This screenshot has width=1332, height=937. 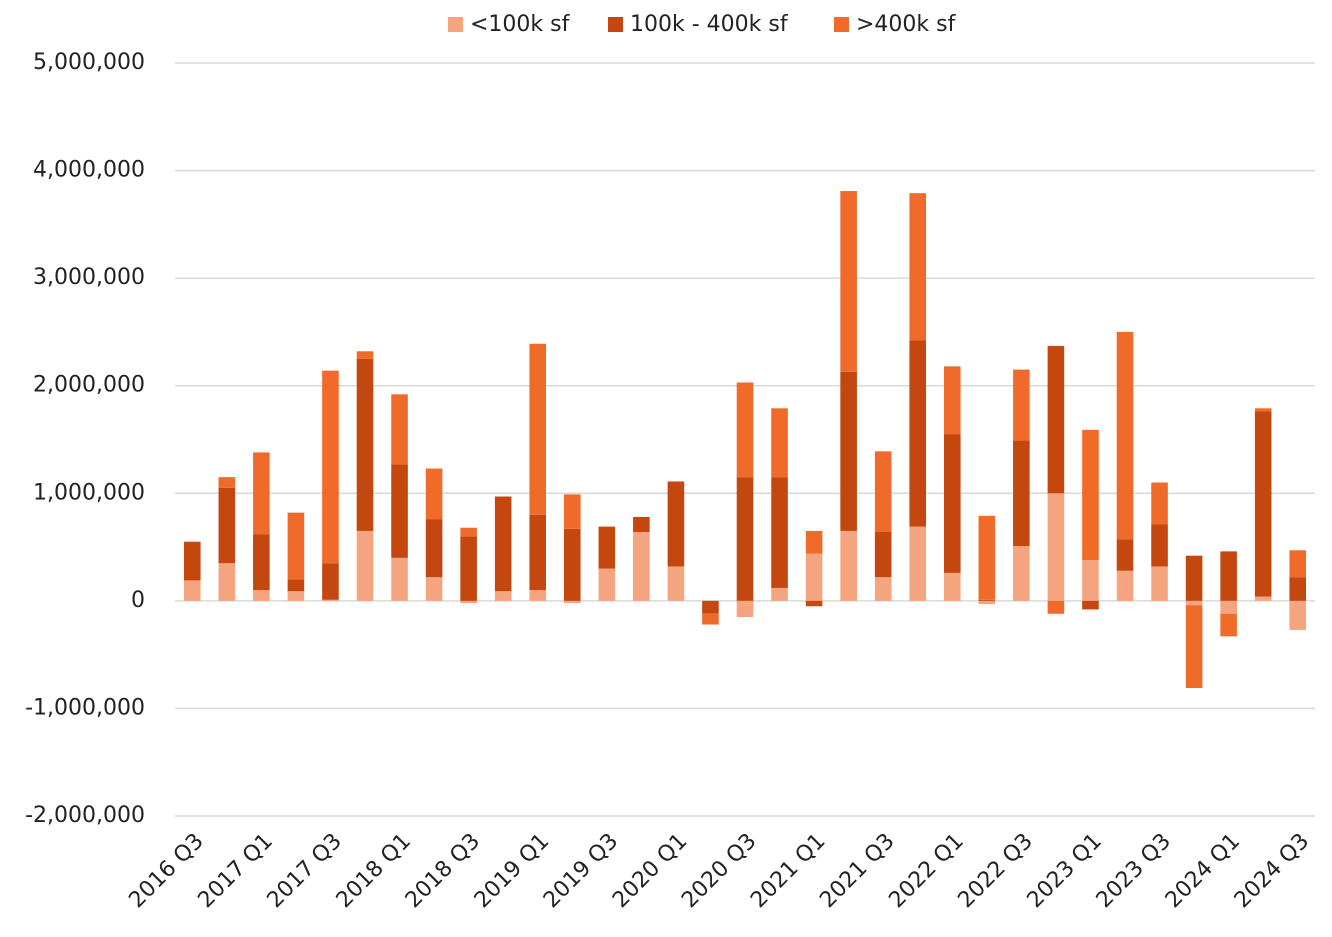 I want to click on x-tick-label: 2020 Q3, so click(x=719, y=871).